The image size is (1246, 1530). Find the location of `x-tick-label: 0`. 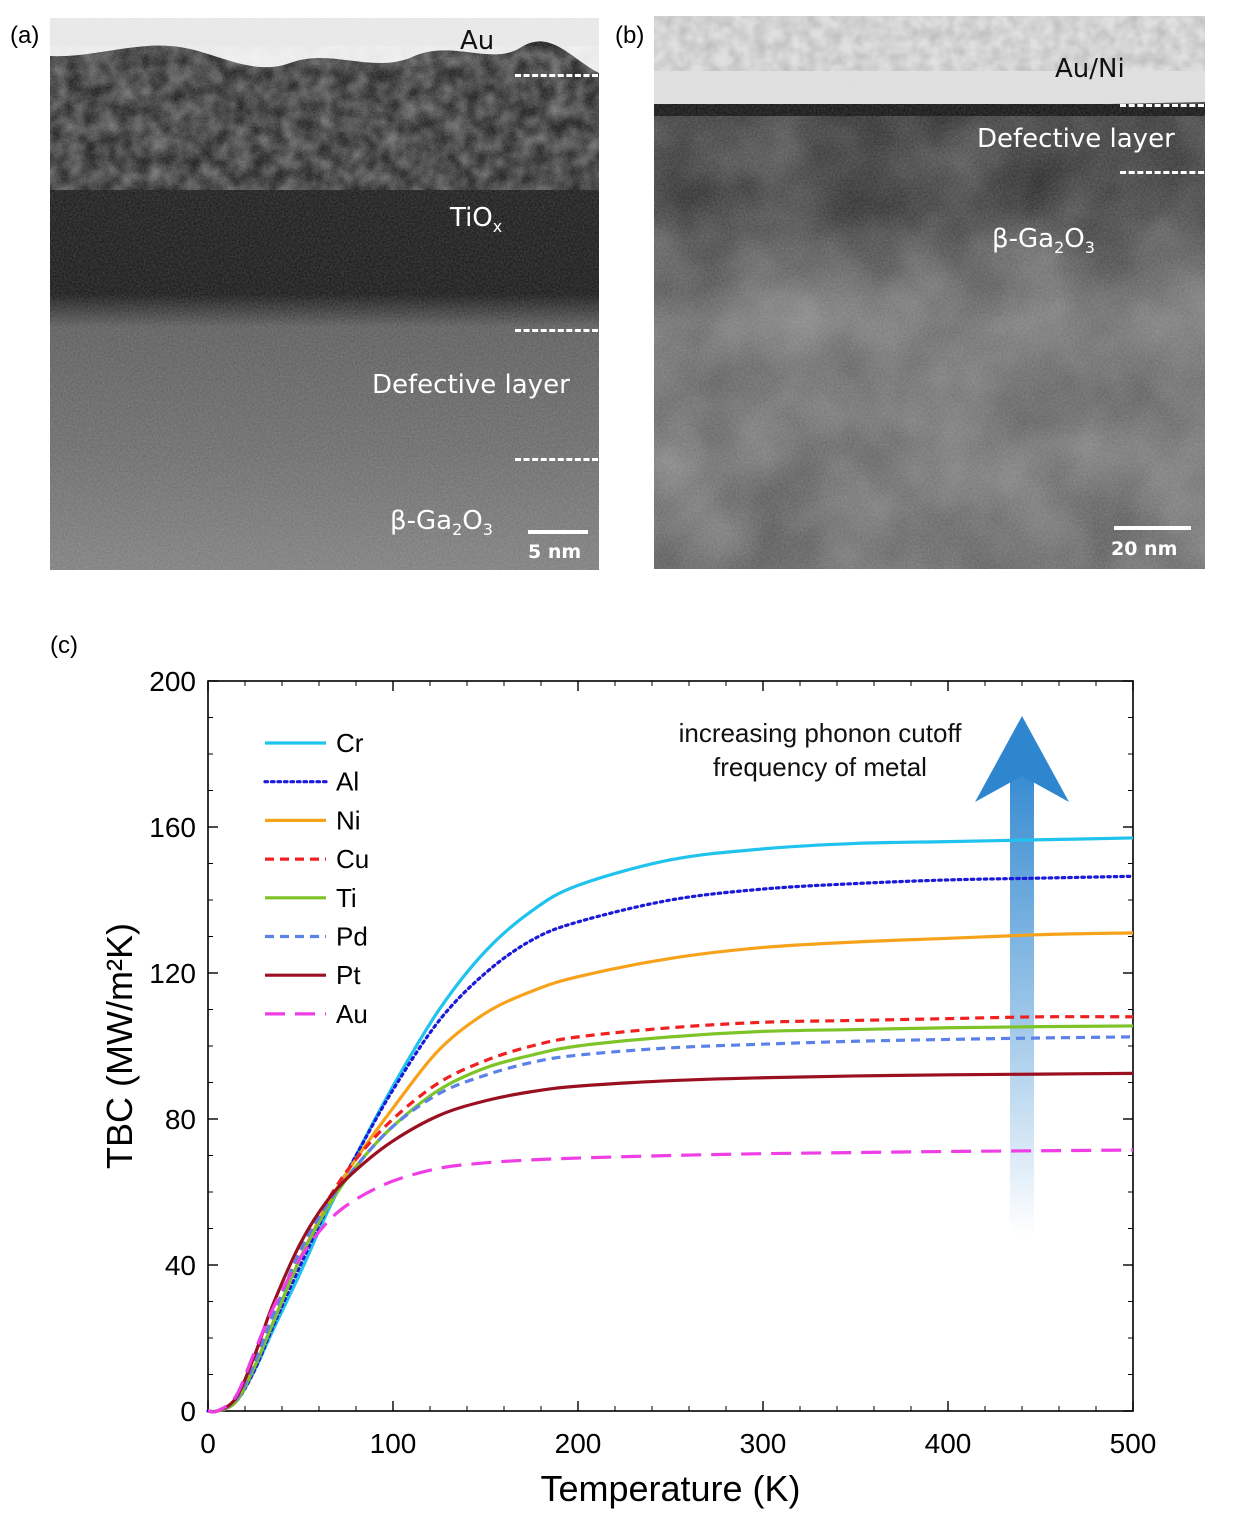

x-tick-label: 0 is located at coordinates (208, 1443).